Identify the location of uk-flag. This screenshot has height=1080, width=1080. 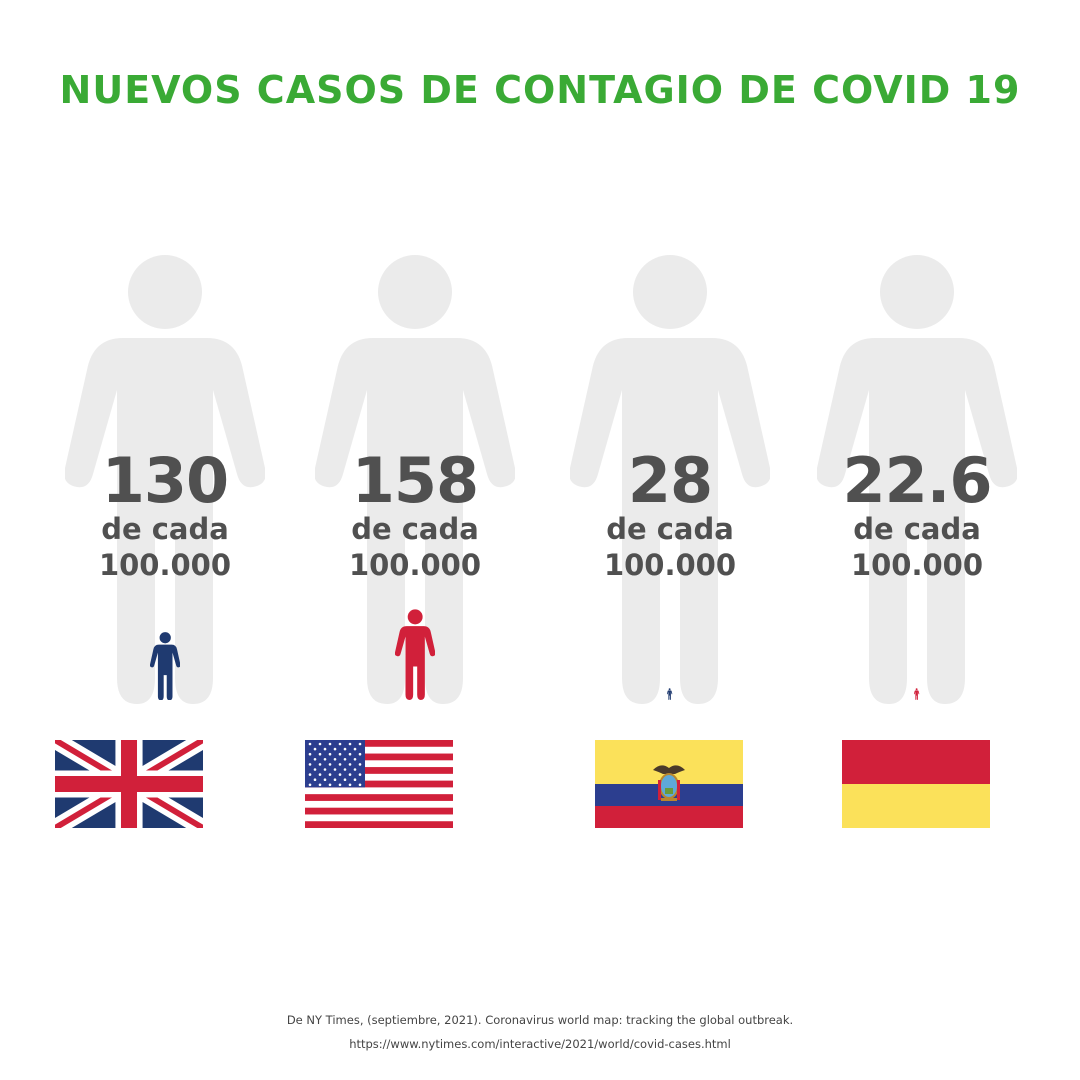
(129, 784).